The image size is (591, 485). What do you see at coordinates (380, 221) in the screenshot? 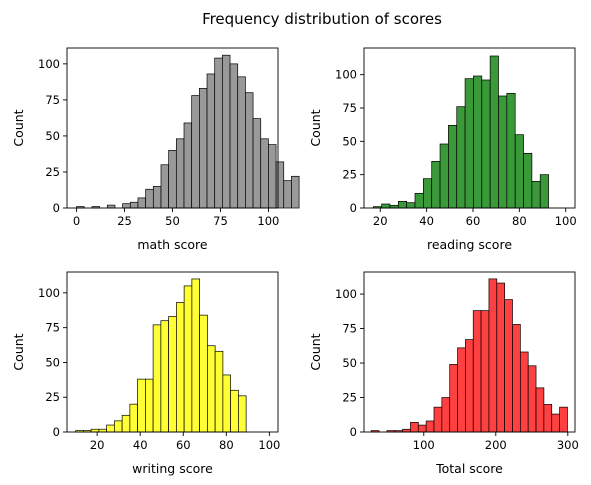
I see `x-tick-label: 20` at bounding box center [380, 221].